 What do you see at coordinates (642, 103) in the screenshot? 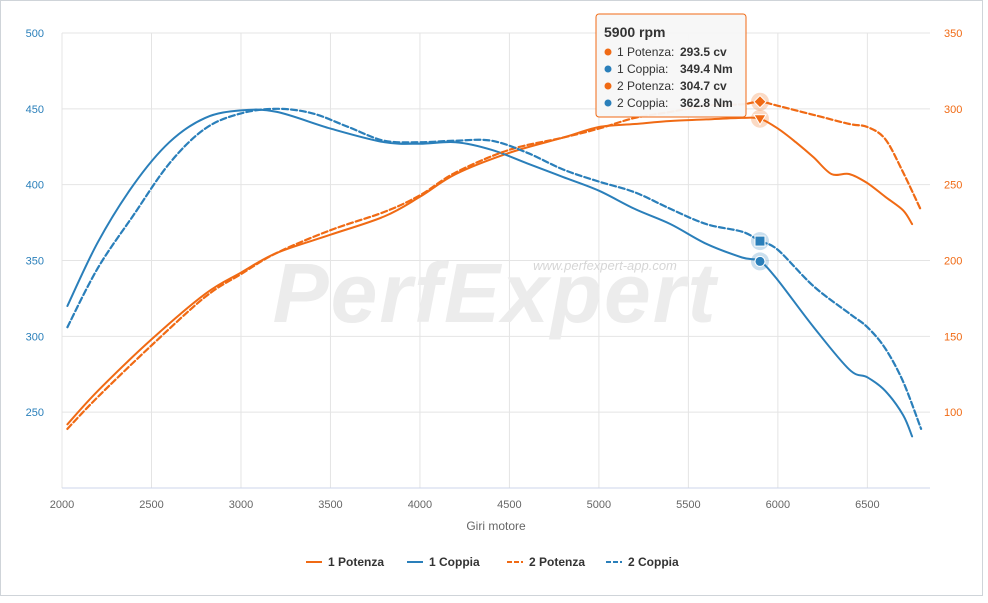
I see `tooltip-row-label: 2 Coppia:` at bounding box center [642, 103].